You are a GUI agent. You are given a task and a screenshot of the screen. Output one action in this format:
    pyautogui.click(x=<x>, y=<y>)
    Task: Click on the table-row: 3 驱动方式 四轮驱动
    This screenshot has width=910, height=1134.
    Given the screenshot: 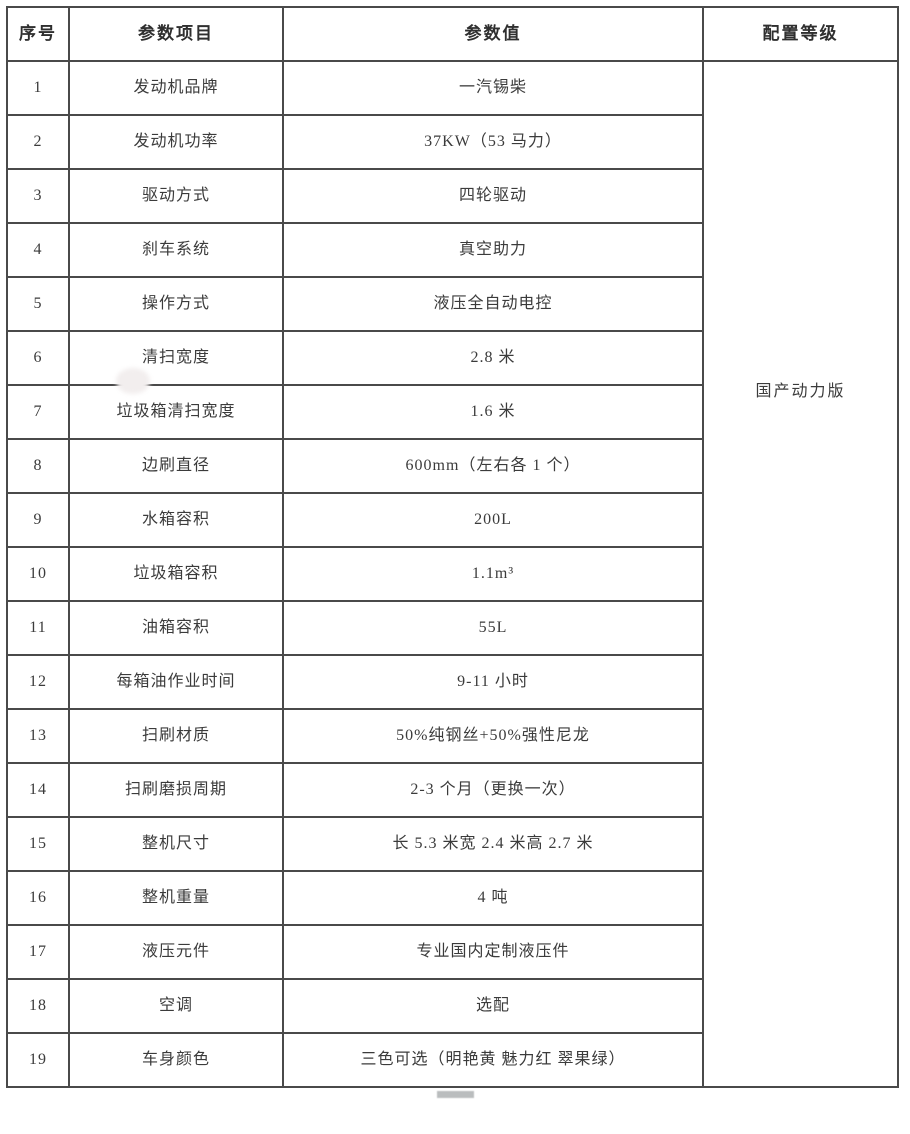 What is the action you would take?
    pyautogui.click(x=452, y=196)
    